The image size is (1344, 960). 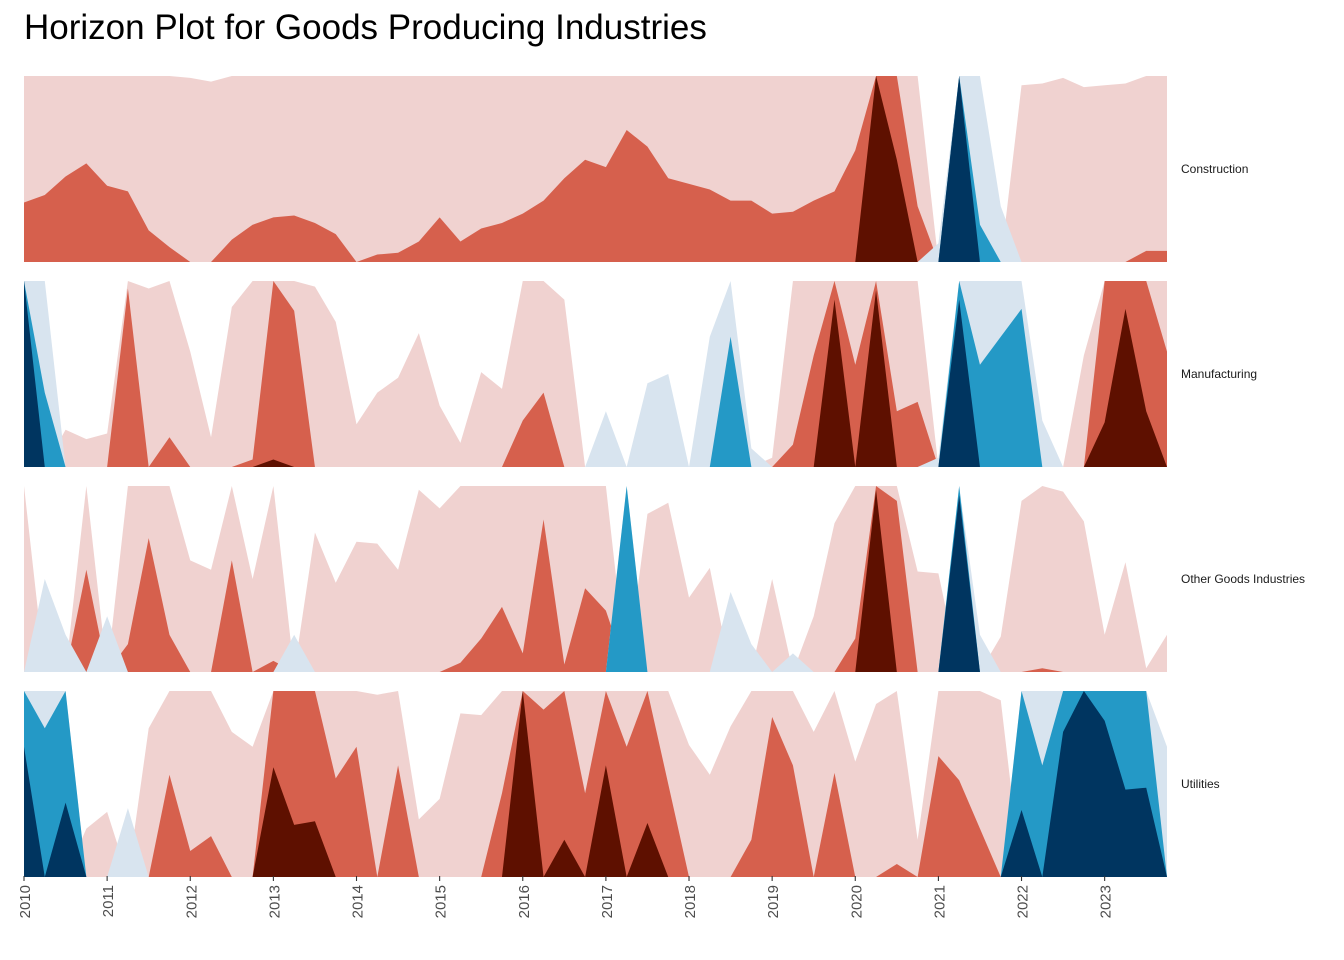 What do you see at coordinates (1023, 901) in the screenshot?
I see `x-tick-label: 2022` at bounding box center [1023, 901].